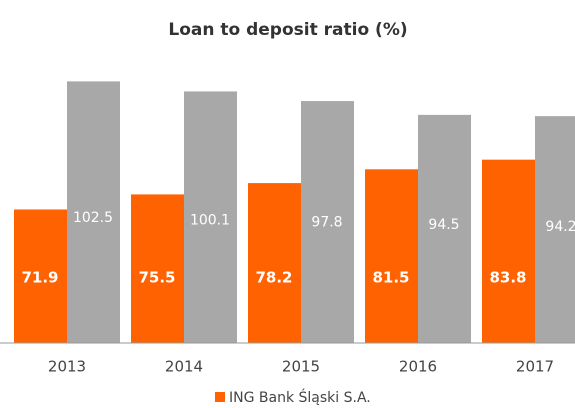 The image size is (575, 408). What do you see at coordinates (210, 220) in the screenshot?
I see `data-label: 100.1` at bounding box center [210, 220].